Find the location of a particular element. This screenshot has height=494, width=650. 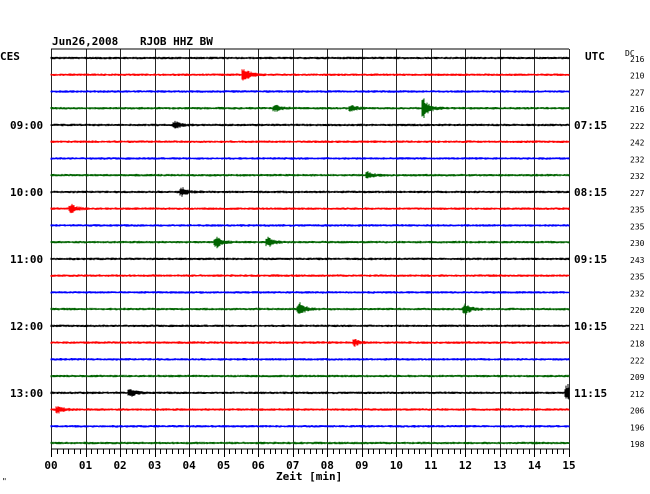

x-tick-label: 00 is located at coordinates (50, 465).